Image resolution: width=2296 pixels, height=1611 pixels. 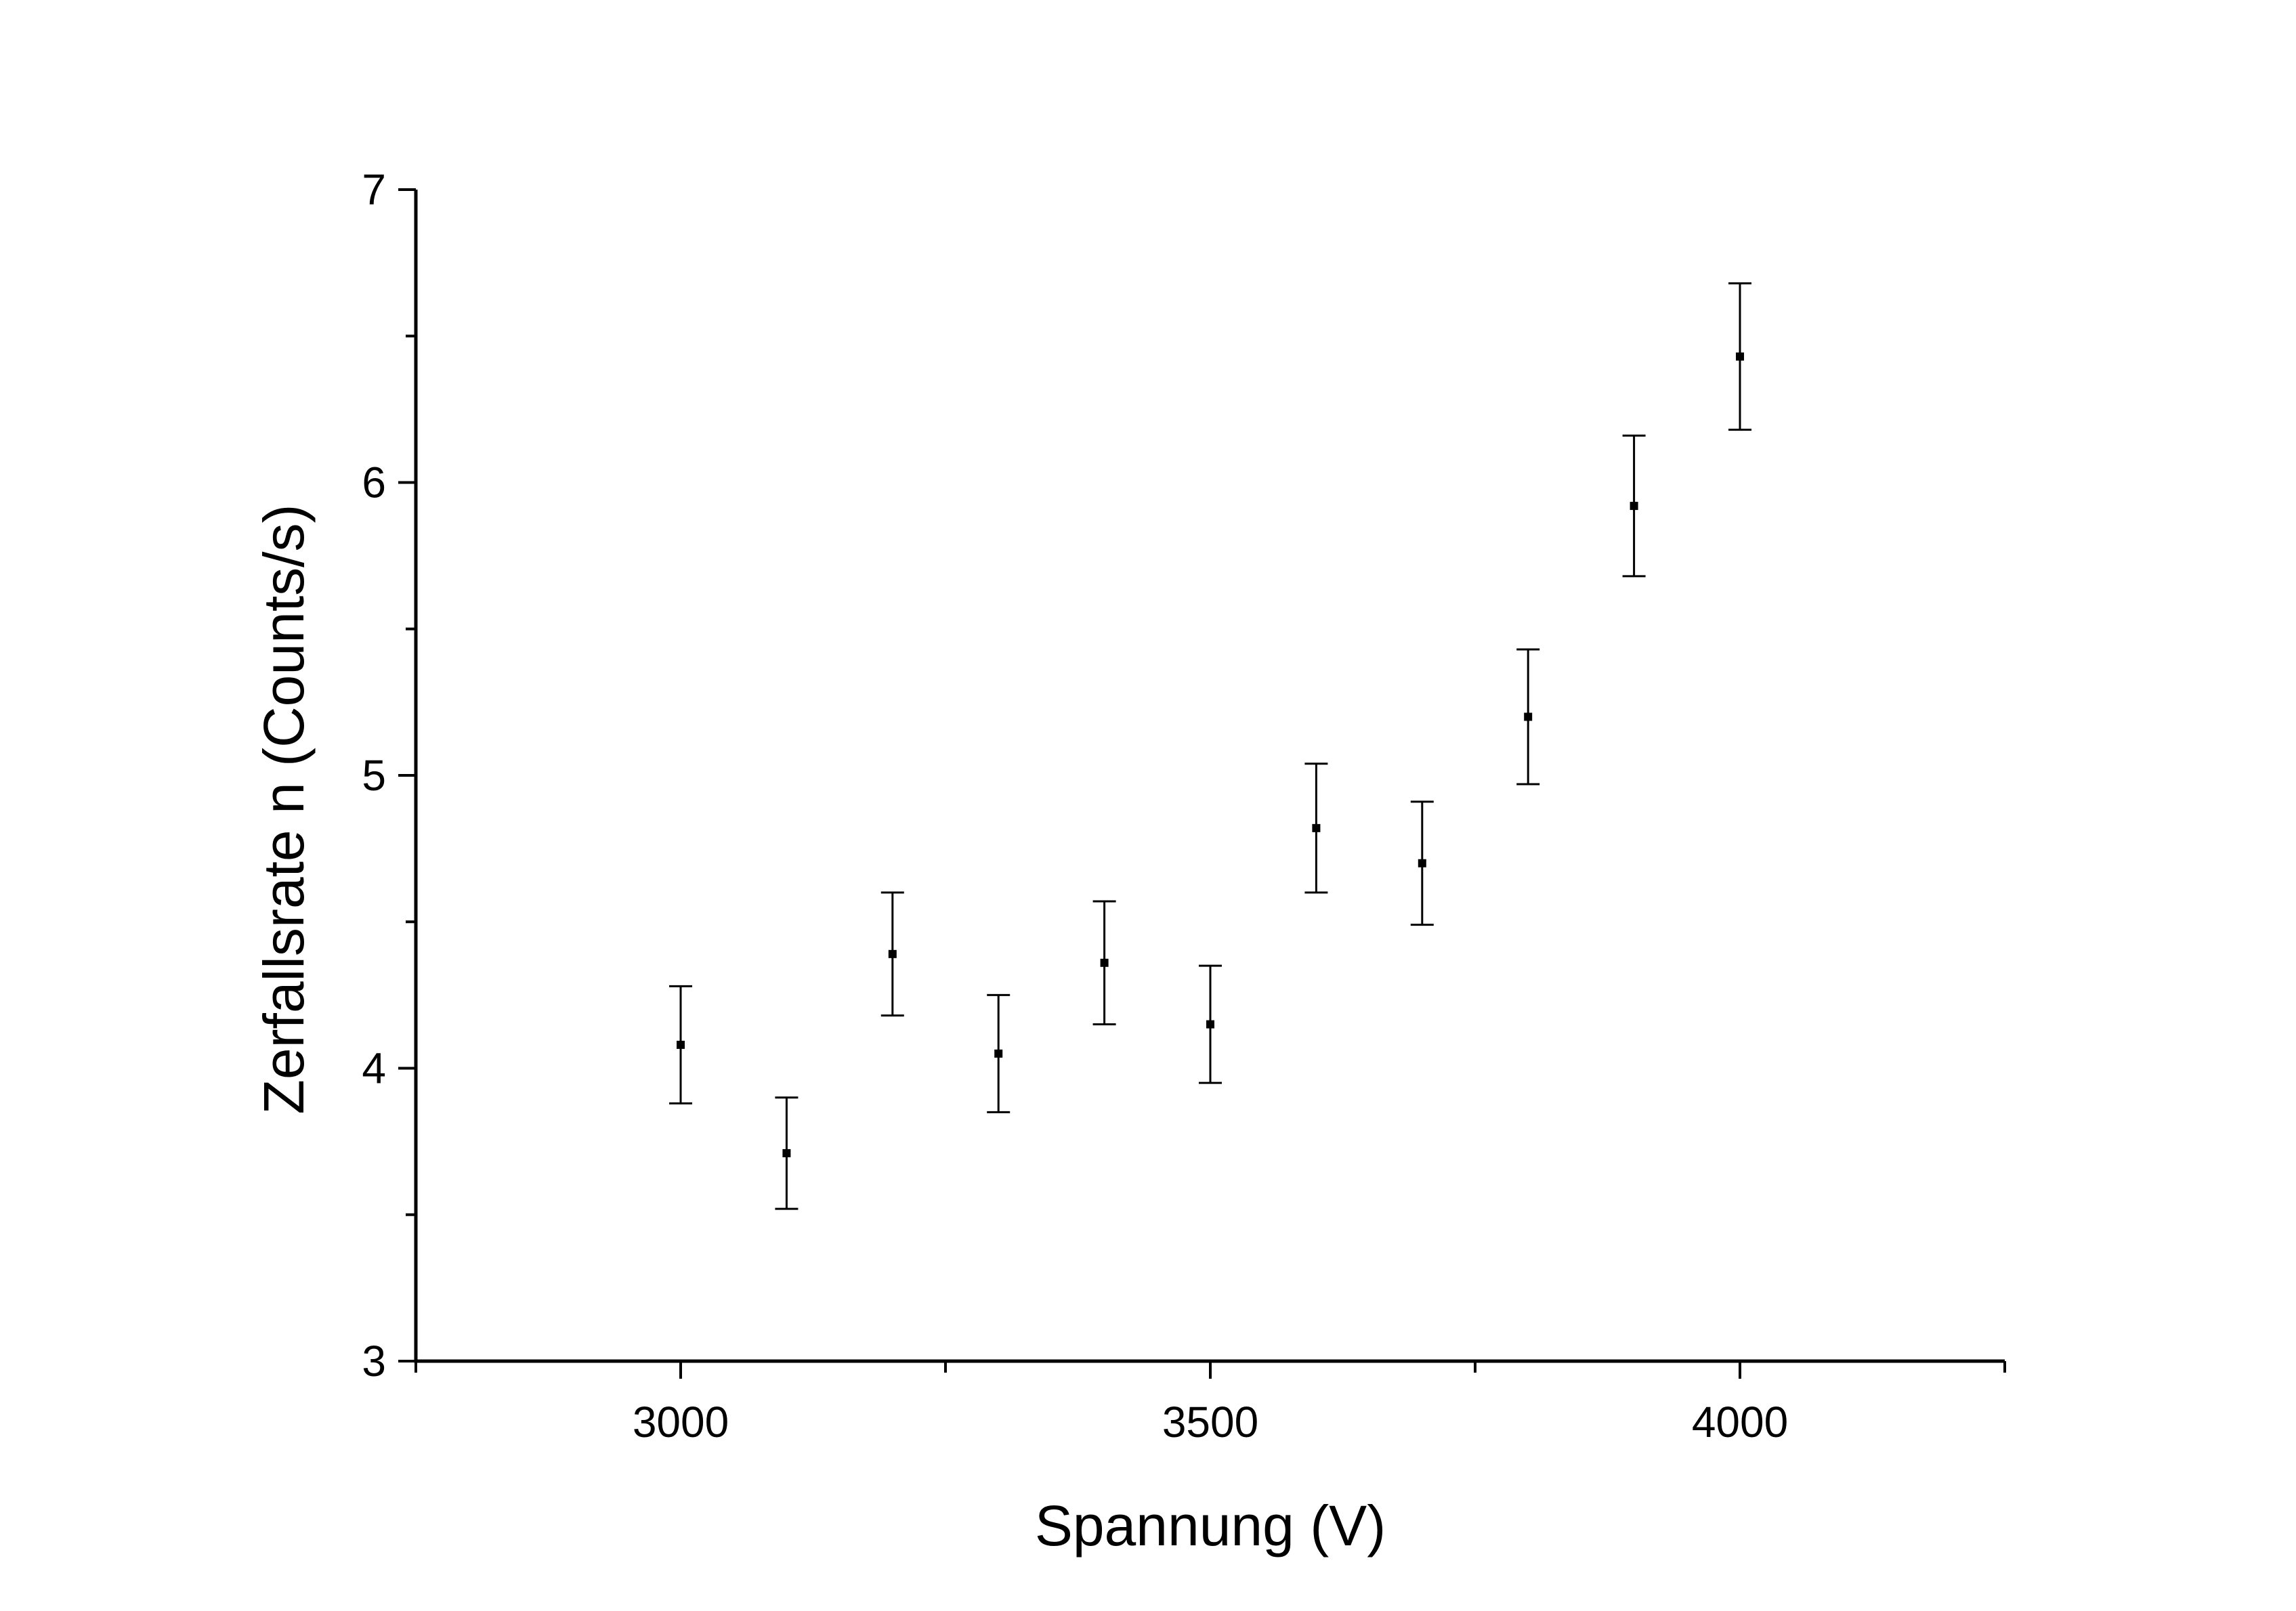 I want to click on x-tick-label: 3500, so click(x=1210, y=1422).